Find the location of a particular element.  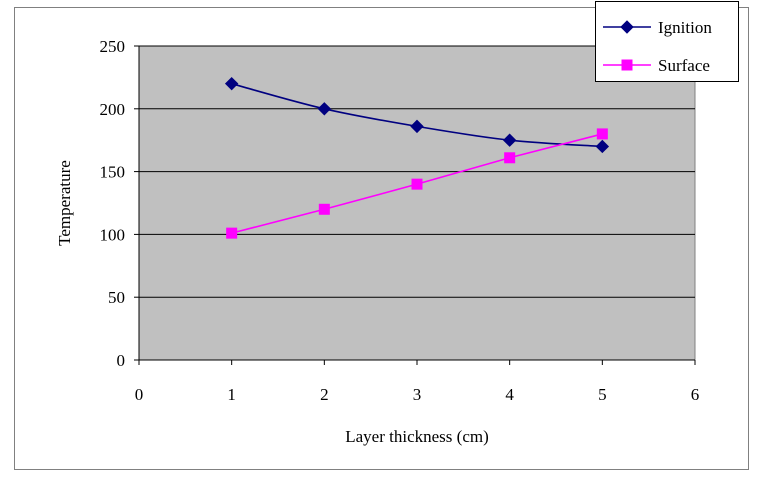

series-surface is located at coordinates (417, 183).